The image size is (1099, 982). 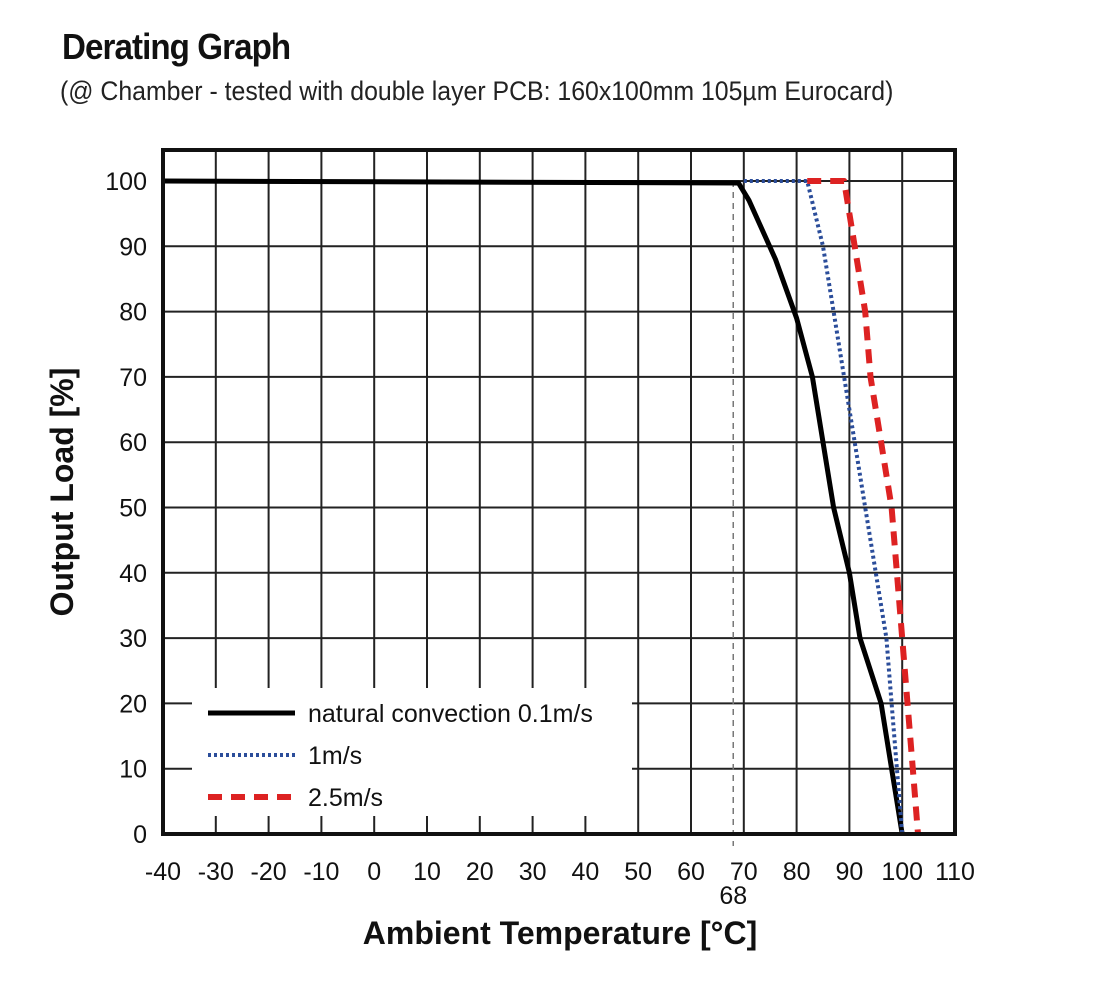 What do you see at coordinates (133, 509) in the screenshot?
I see `y-tick-label: 50` at bounding box center [133, 509].